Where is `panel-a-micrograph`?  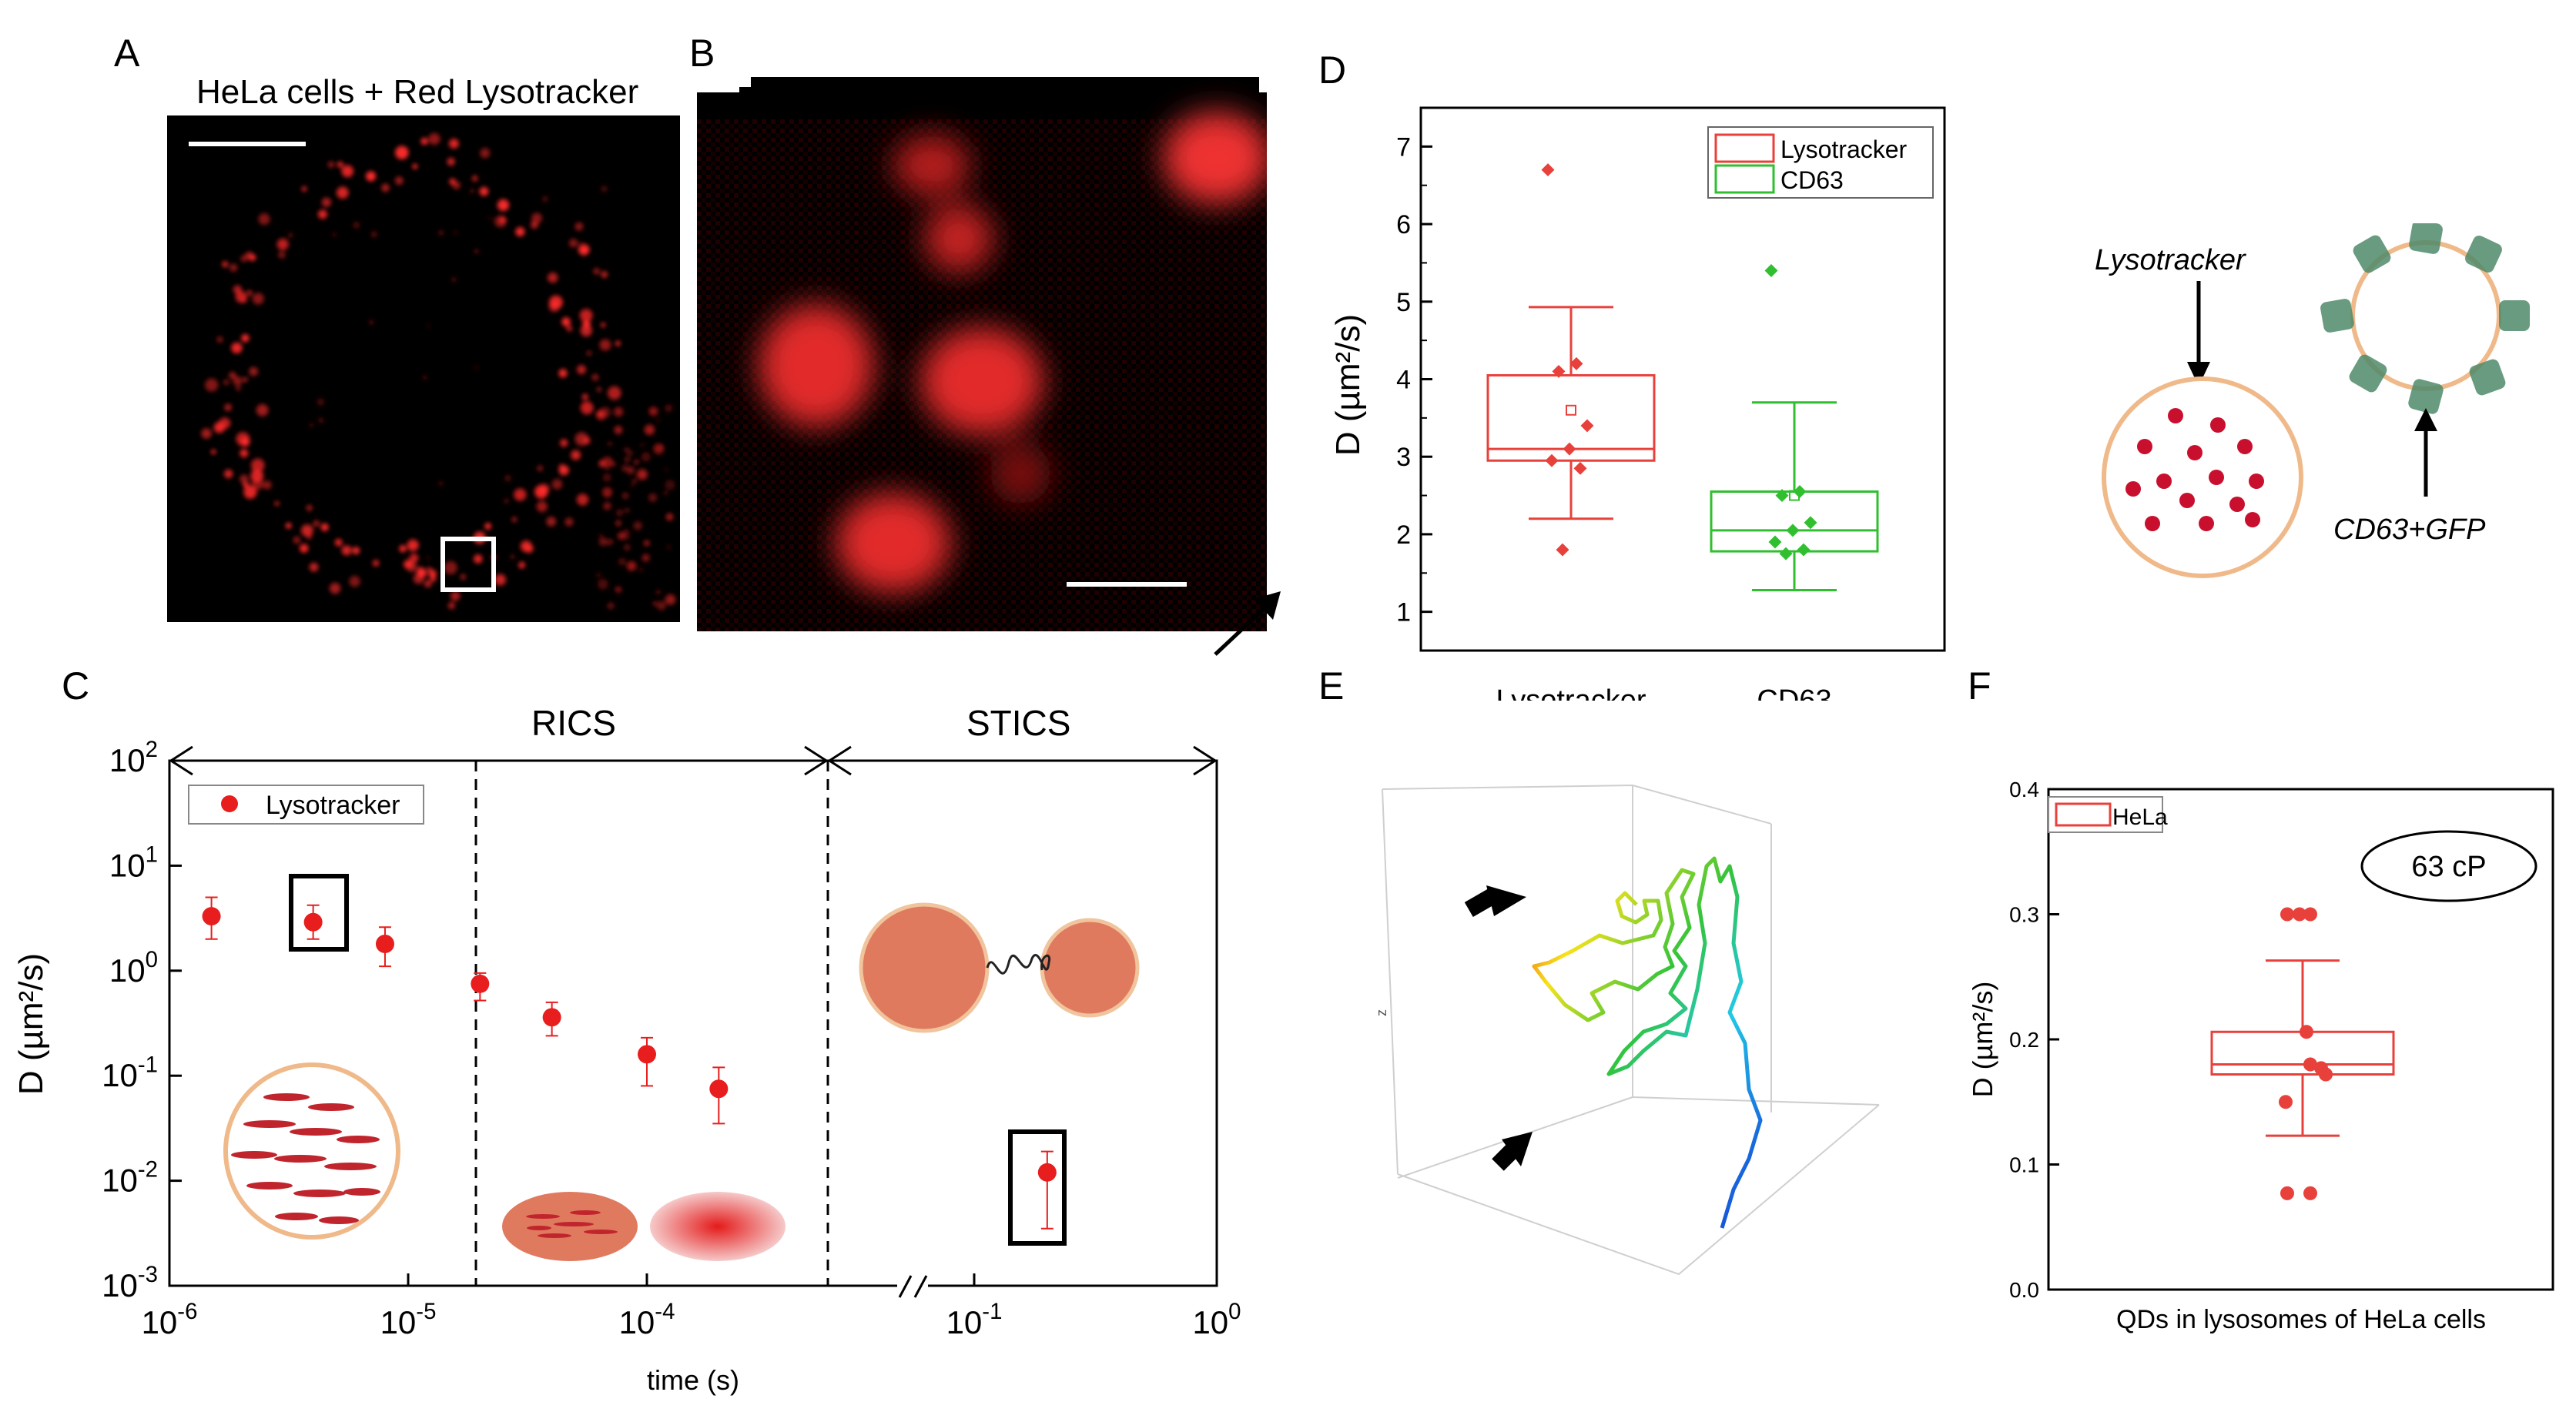
panel-a-micrograph is located at coordinates (423, 369).